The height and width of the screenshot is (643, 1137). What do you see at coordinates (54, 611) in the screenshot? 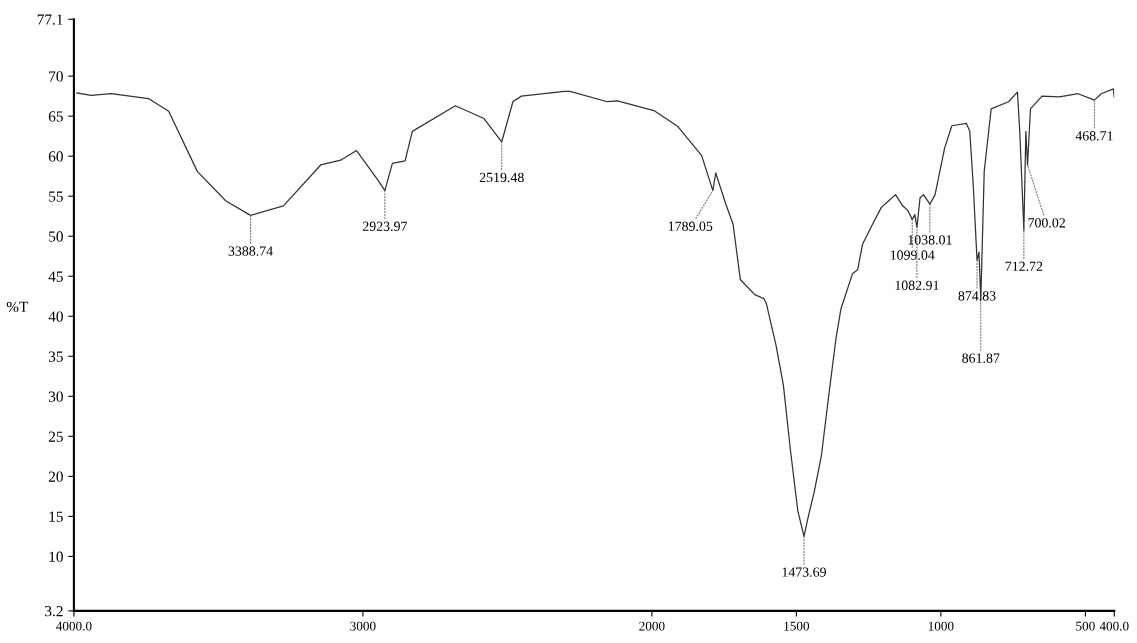
I see `y-tick-label: 3.2` at bounding box center [54, 611].